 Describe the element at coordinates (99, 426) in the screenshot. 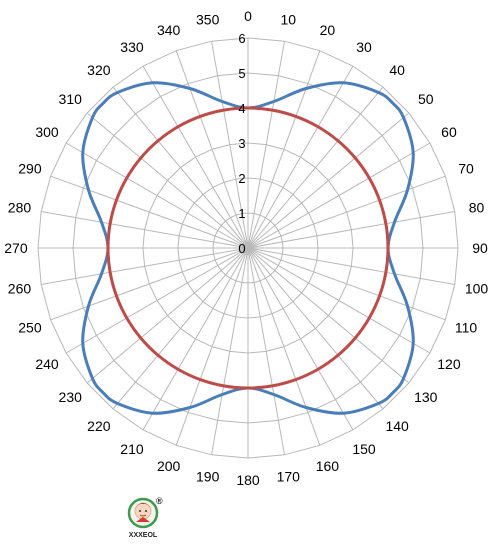

I see `angle-label-220: 220` at that location.